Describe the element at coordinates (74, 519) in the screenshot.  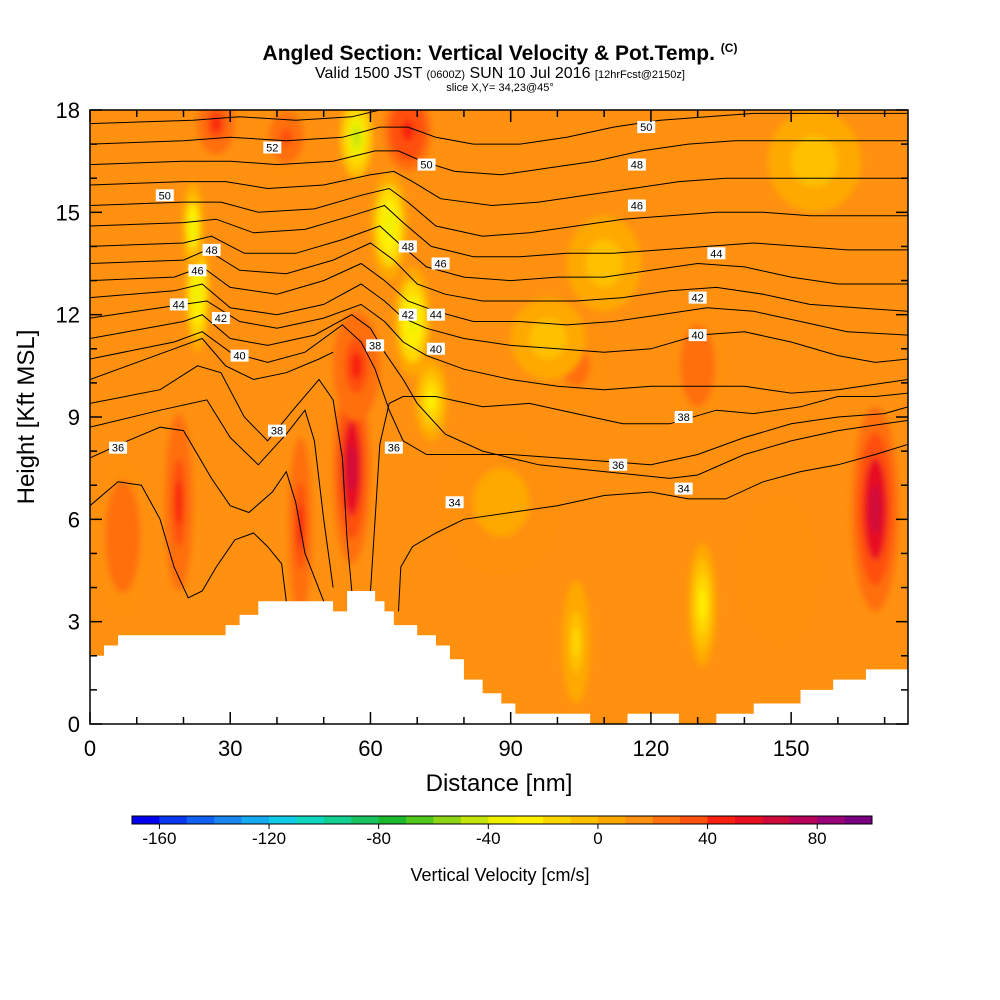
I see `y-tick-label: 6` at that location.